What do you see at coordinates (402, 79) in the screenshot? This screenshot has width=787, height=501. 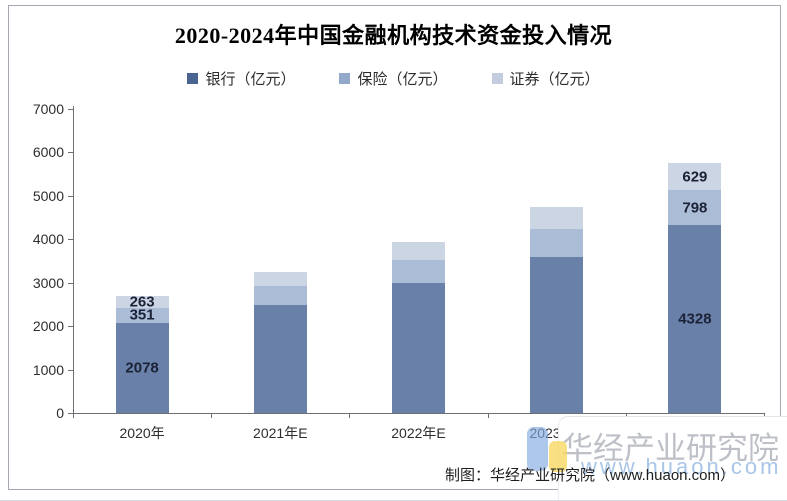 I see `legend-label: 保险（亿元）` at bounding box center [402, 79].